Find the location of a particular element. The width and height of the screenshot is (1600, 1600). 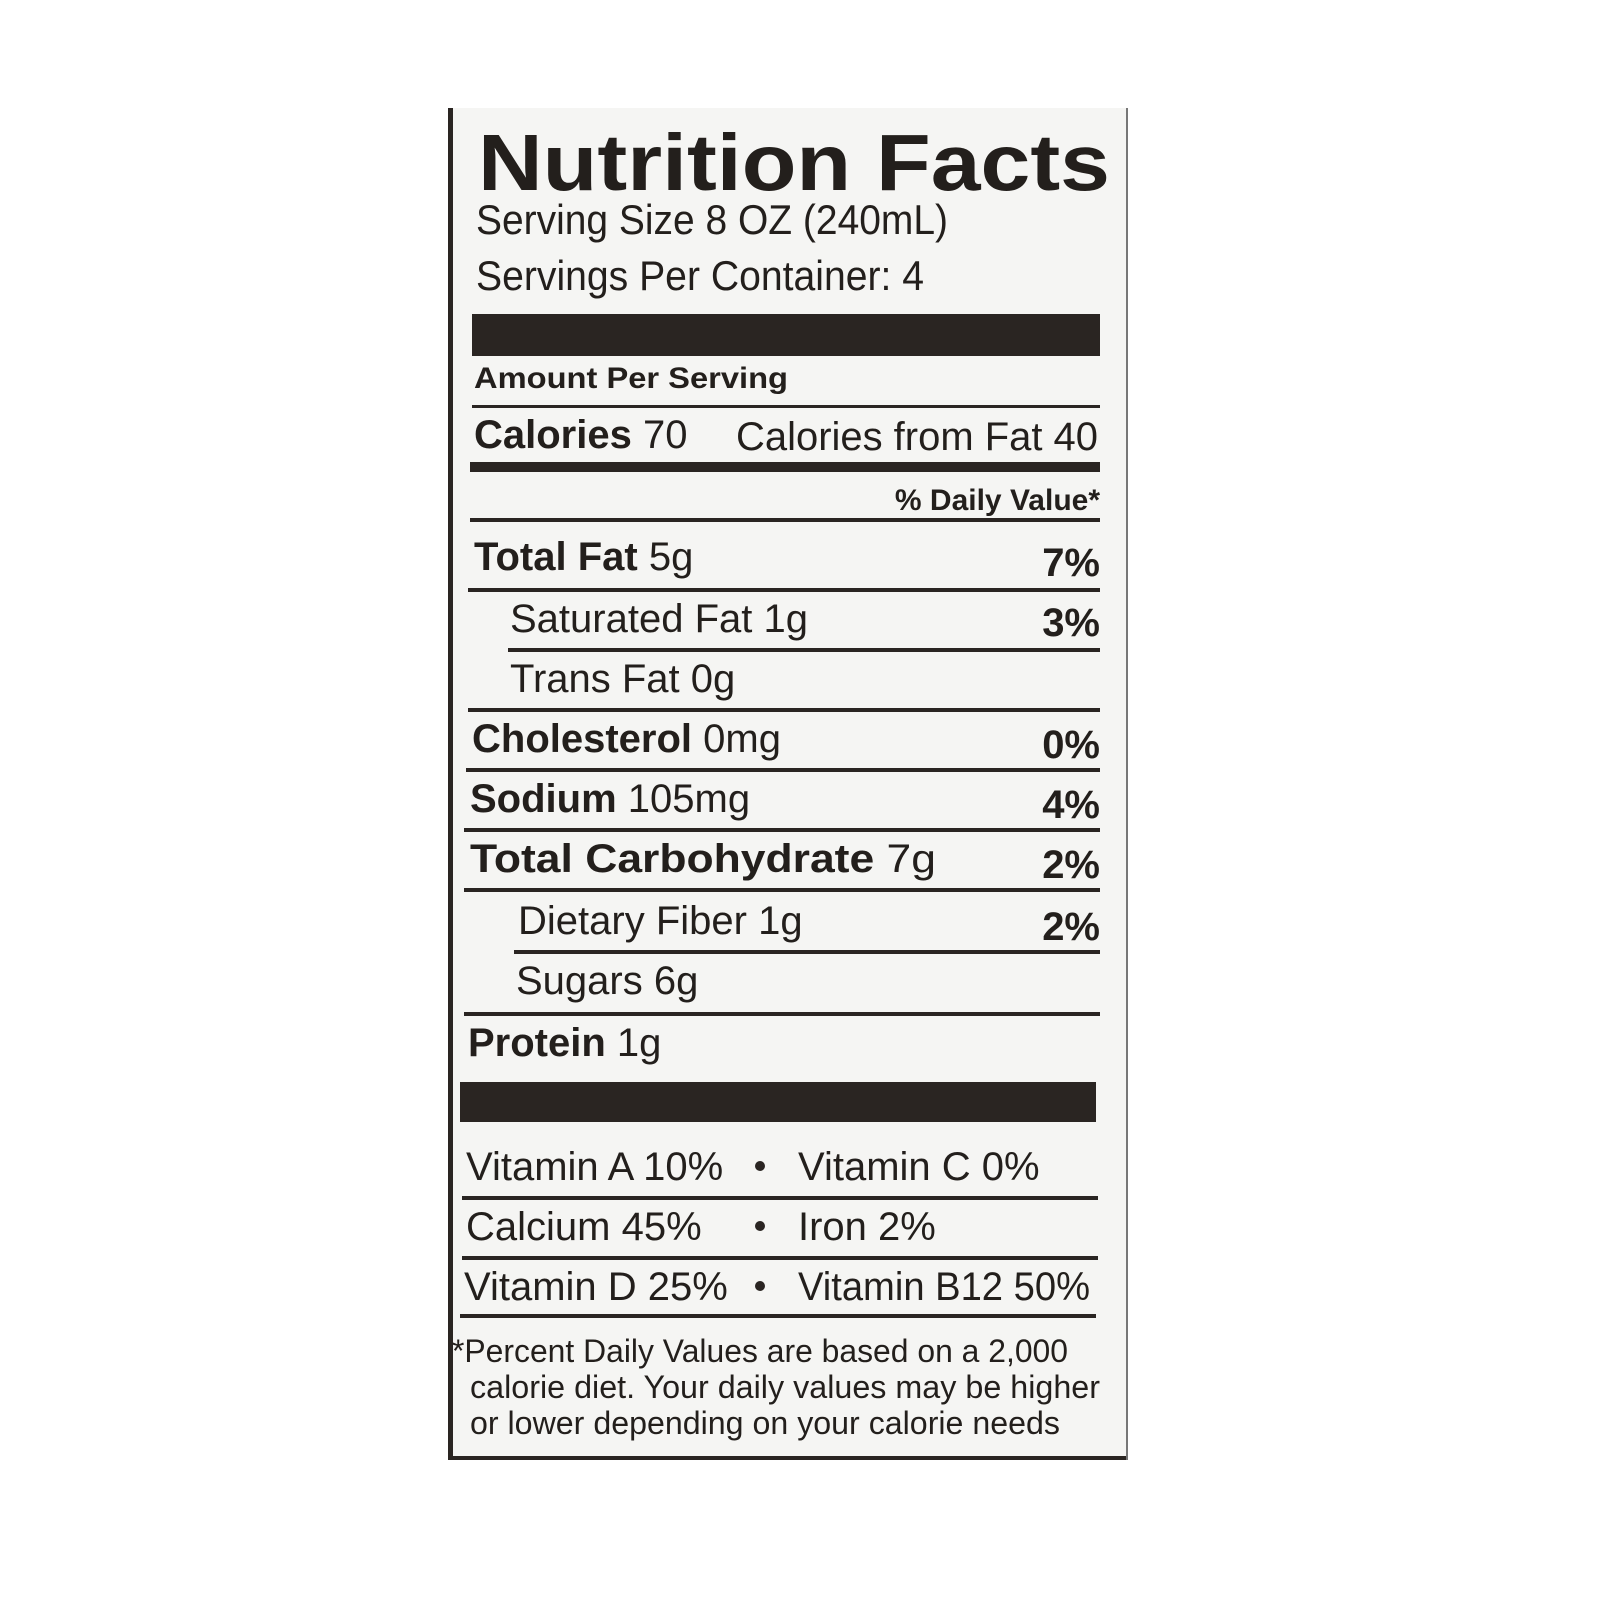

calories: Calories 70 is located at coordinates (580, 435).